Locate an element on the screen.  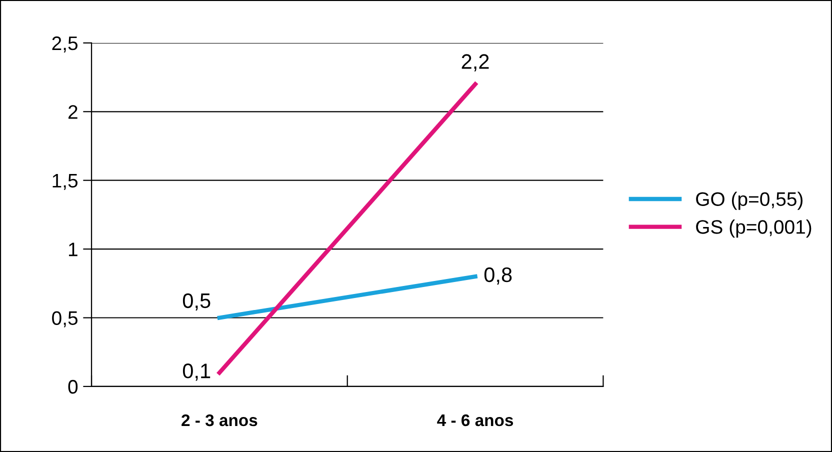
legend-label: GO (p=0,55) is located at coordinates (749, 201).